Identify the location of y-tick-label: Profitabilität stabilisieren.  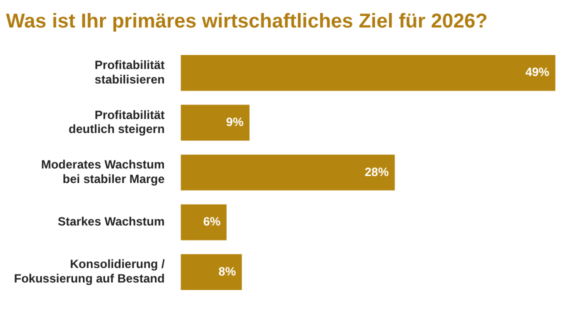
(129, 72).